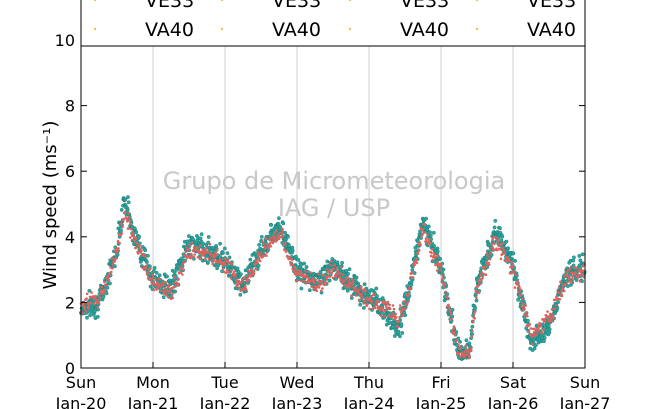 The width and height of the screenshot is (650, 409). I want to click on y-tick-label: 8, so click(70, 106).